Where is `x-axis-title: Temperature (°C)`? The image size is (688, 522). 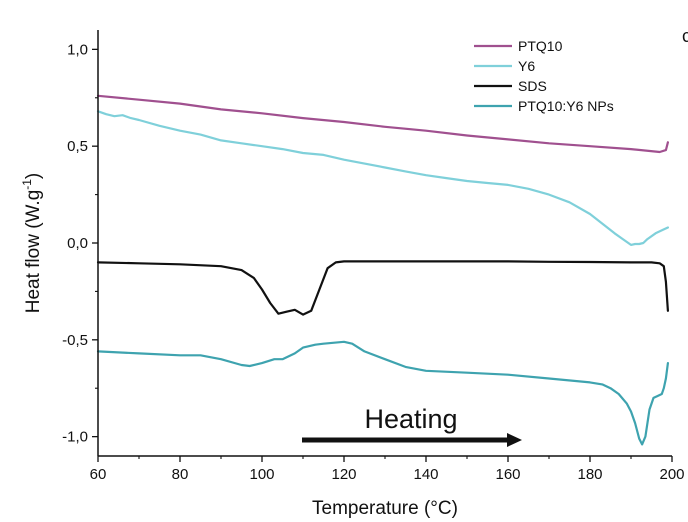
x-axis-title: Temperature (°C) is located at coordinates (385, 508).